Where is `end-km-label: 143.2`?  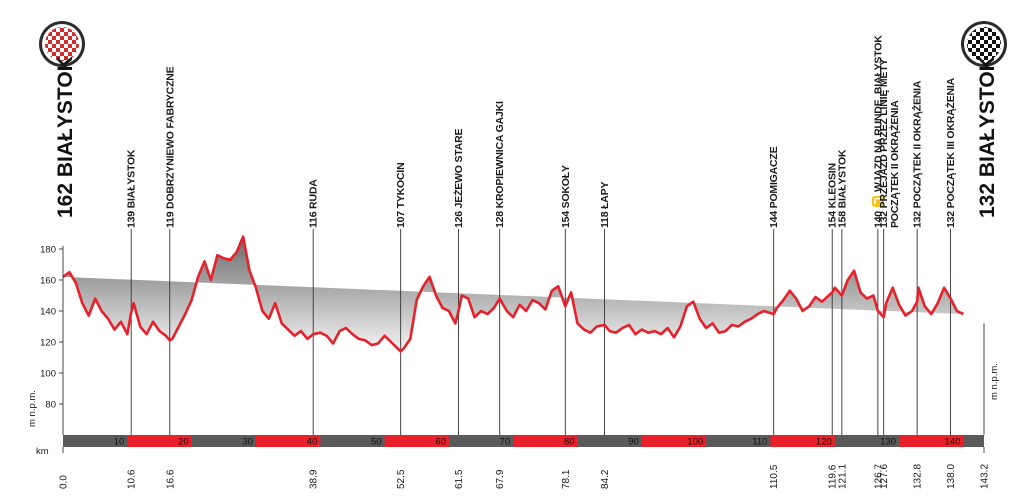 end-km-label: 143.2 is located at coordinates (985, 476).